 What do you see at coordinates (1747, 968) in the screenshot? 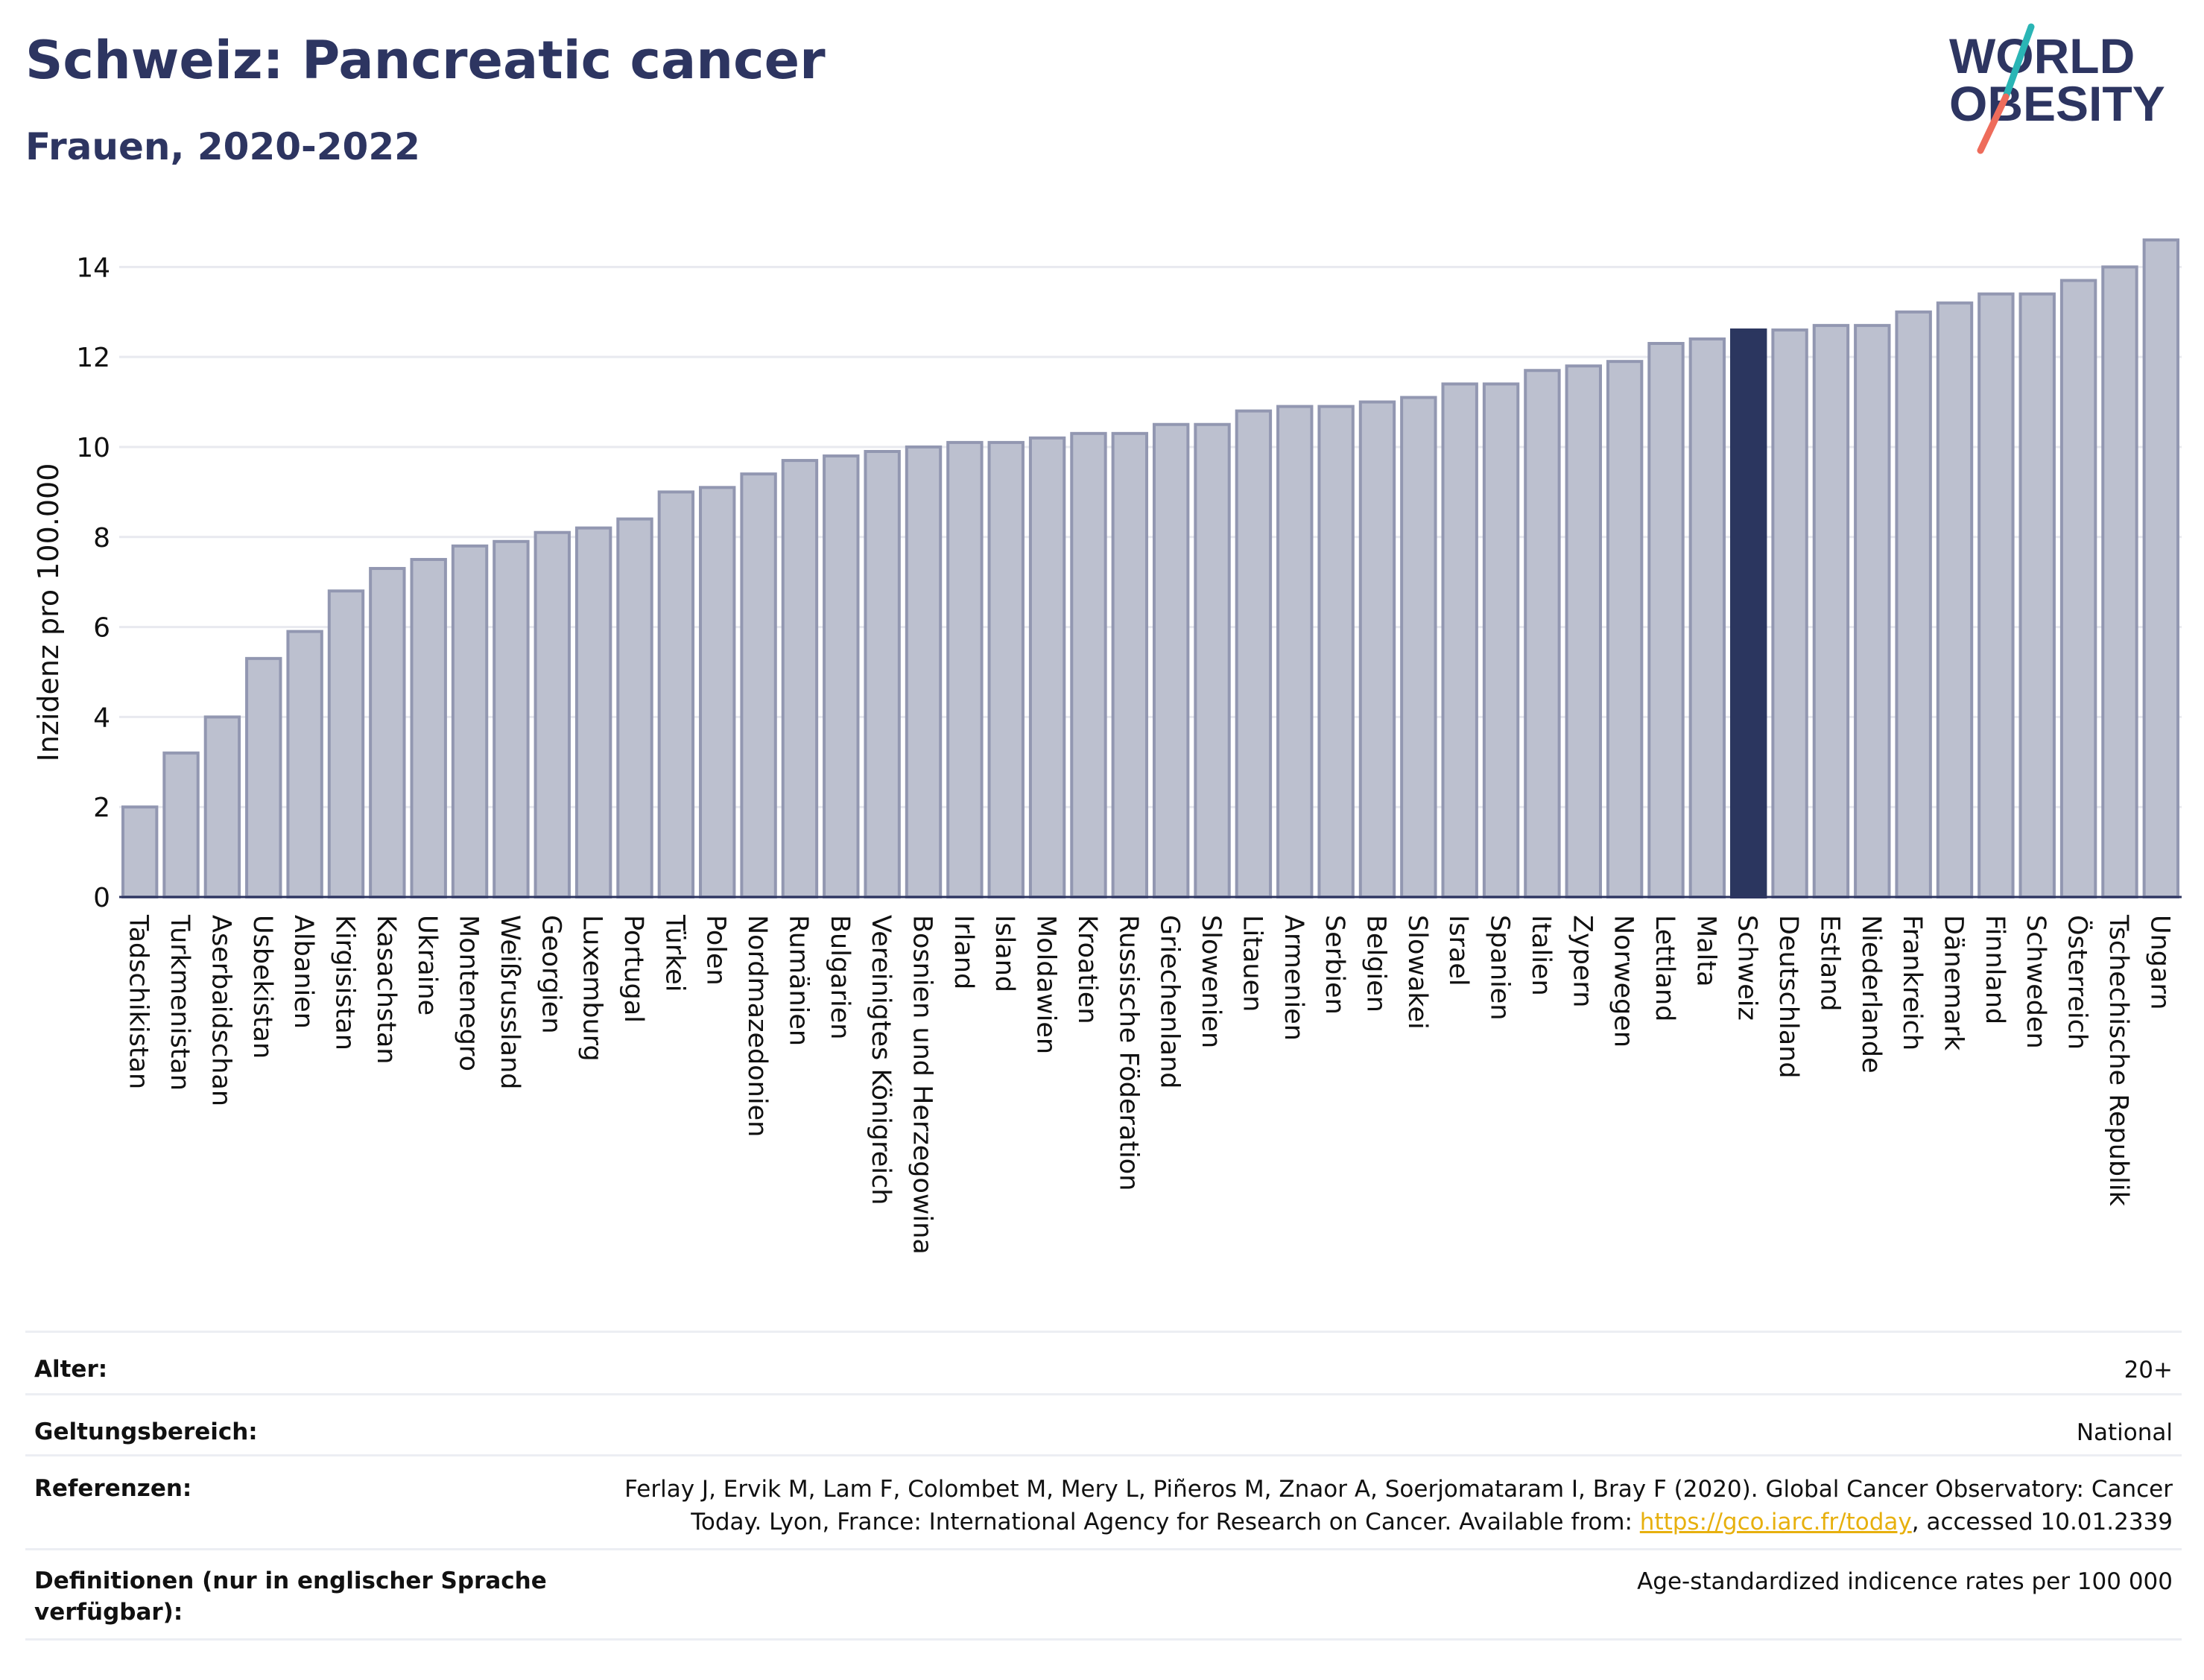
I see `x-tick-schweiz: Schweiz` at bounding box center [1747, 968].